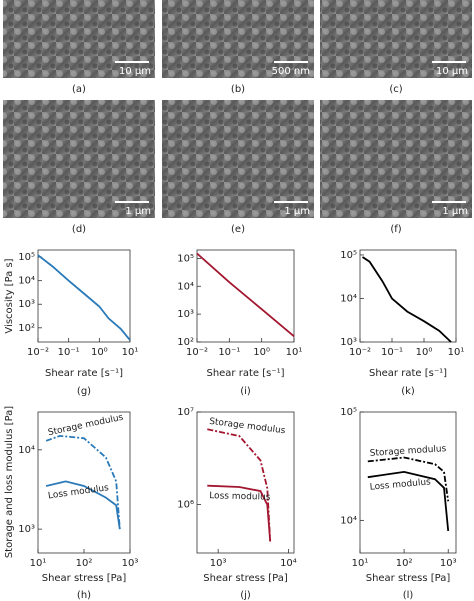 The height and width of the screenshot is (601, 474). I want to click on panel-label: (f), so click(395, 229).